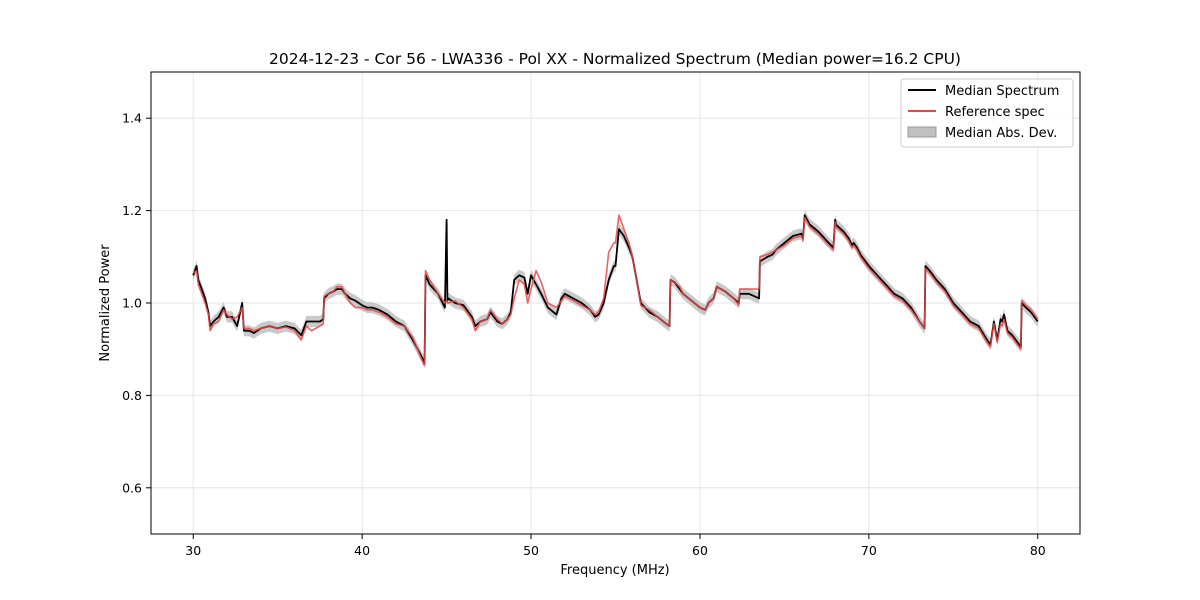  I want to click on x-tick-label-0: 30, so click(193, 550).